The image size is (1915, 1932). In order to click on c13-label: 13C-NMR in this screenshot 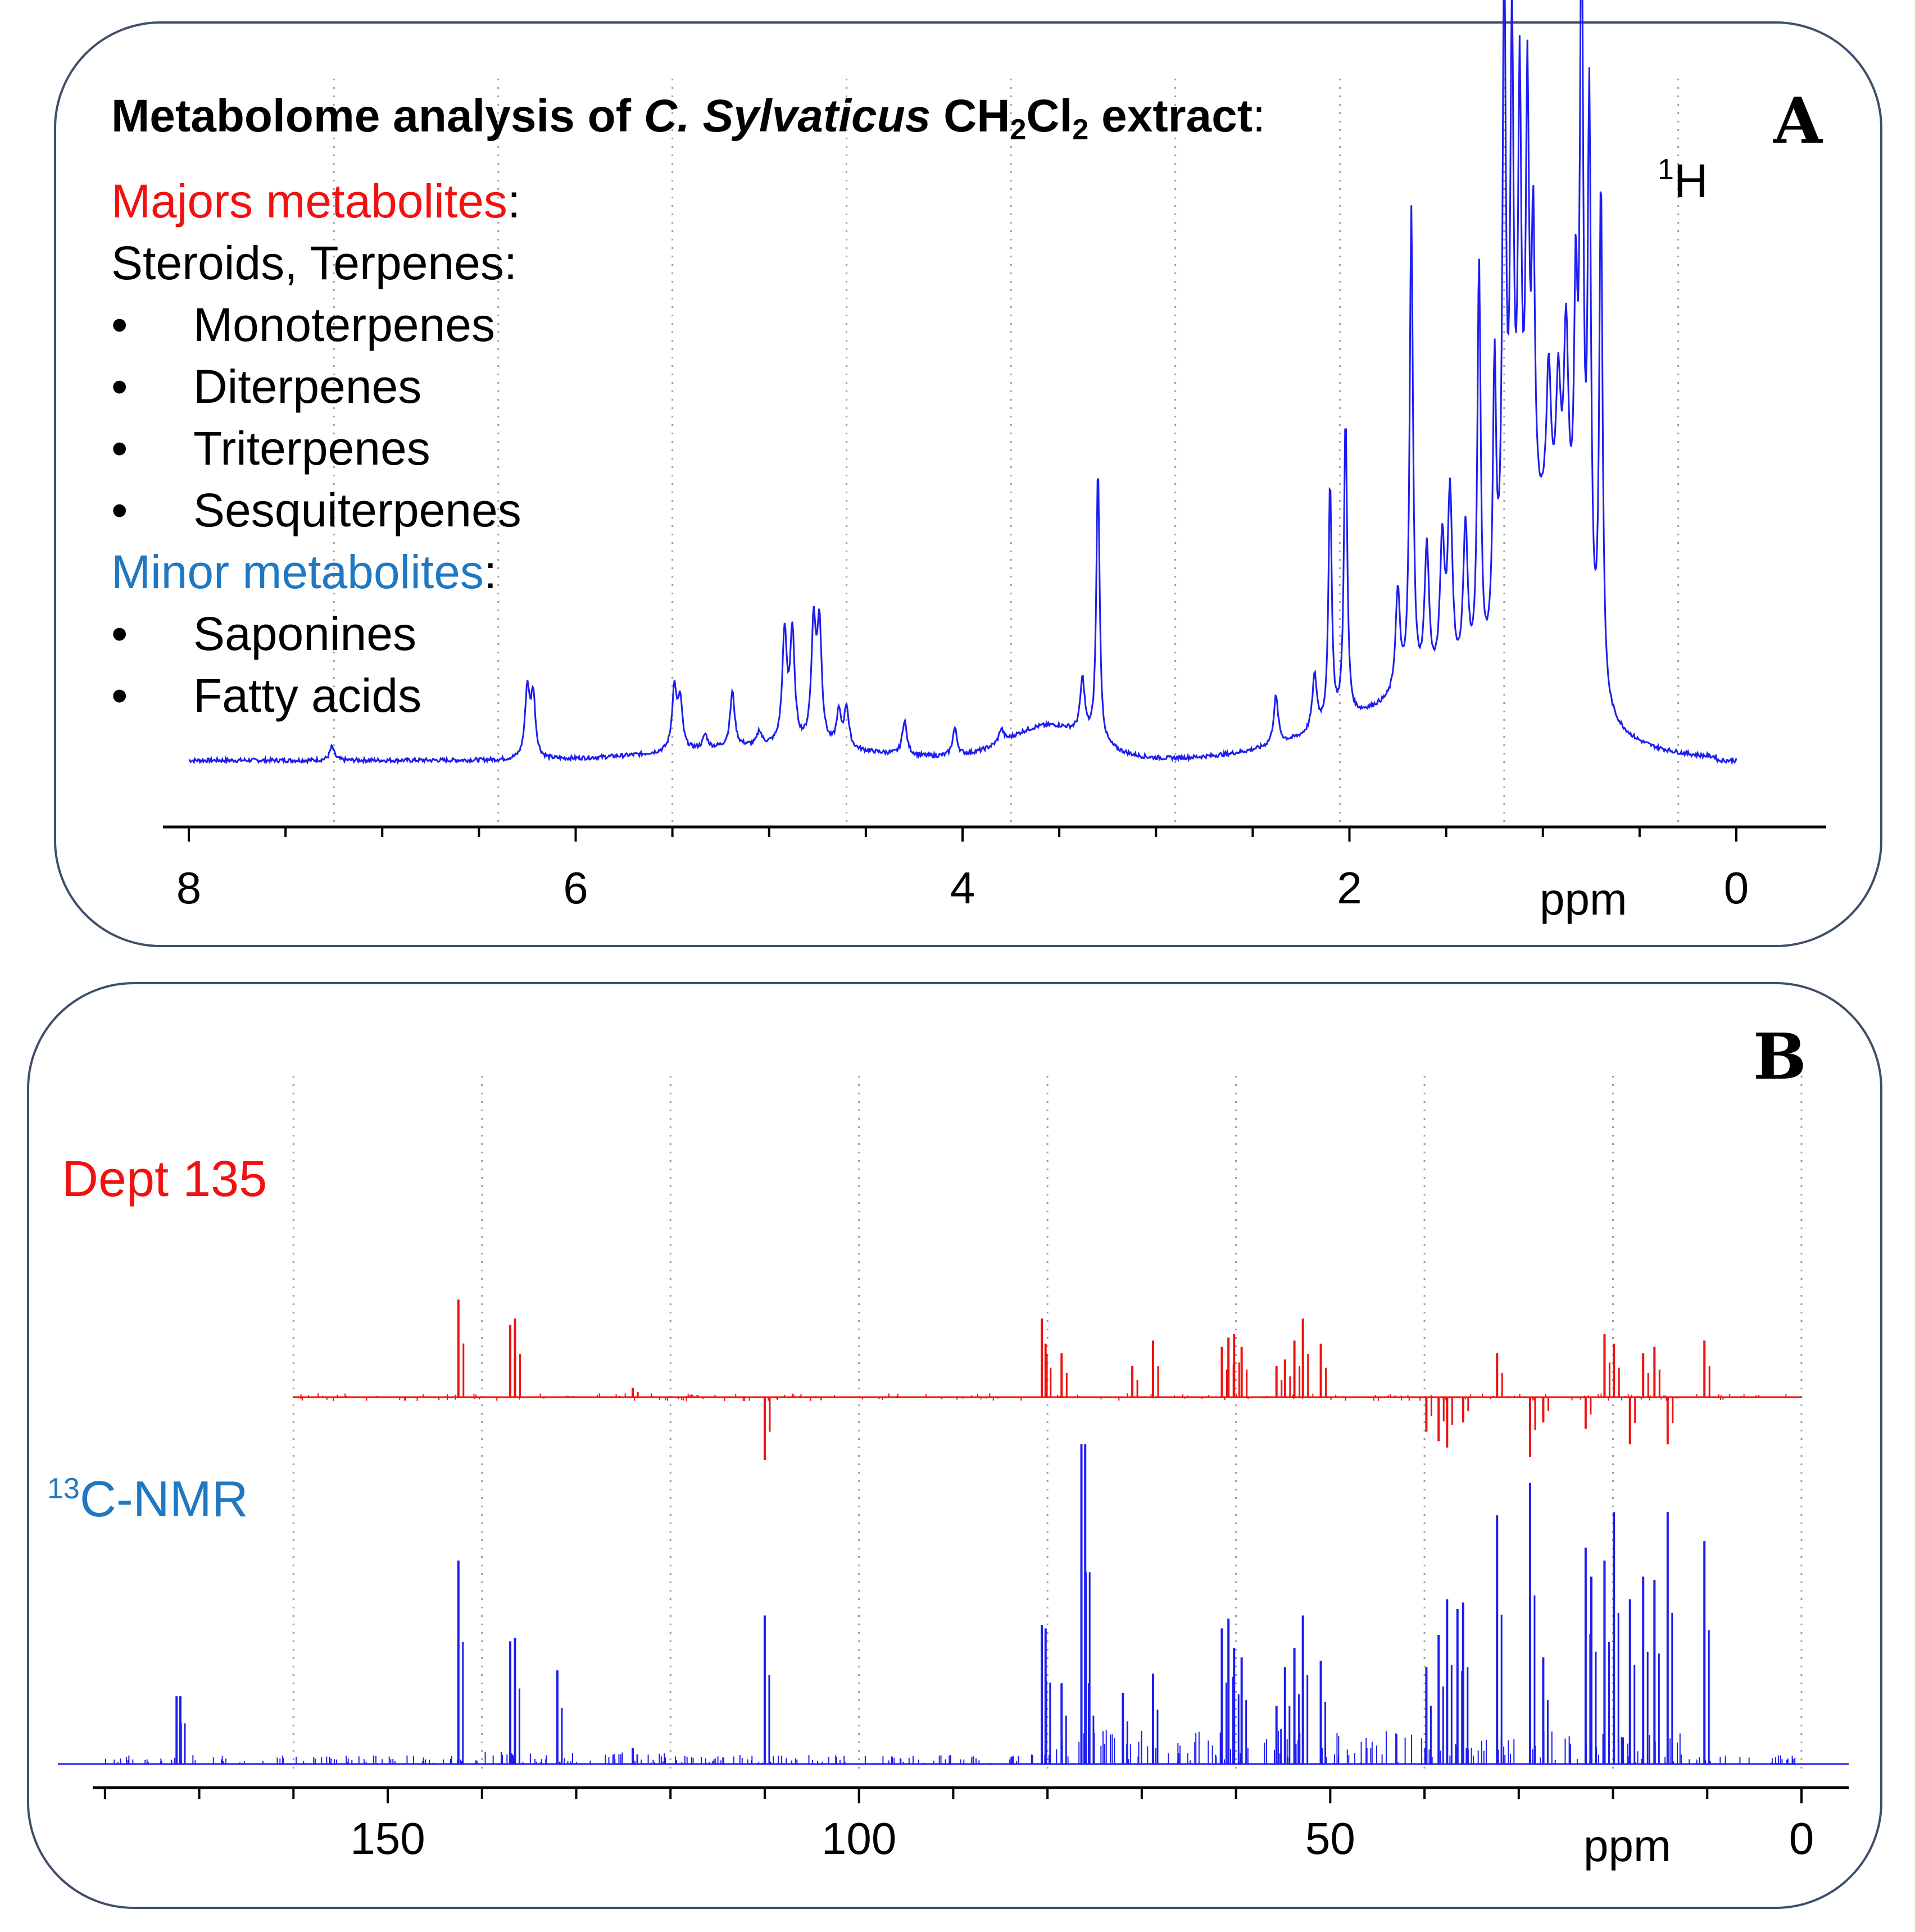, I will do `click(147, 1500)`.